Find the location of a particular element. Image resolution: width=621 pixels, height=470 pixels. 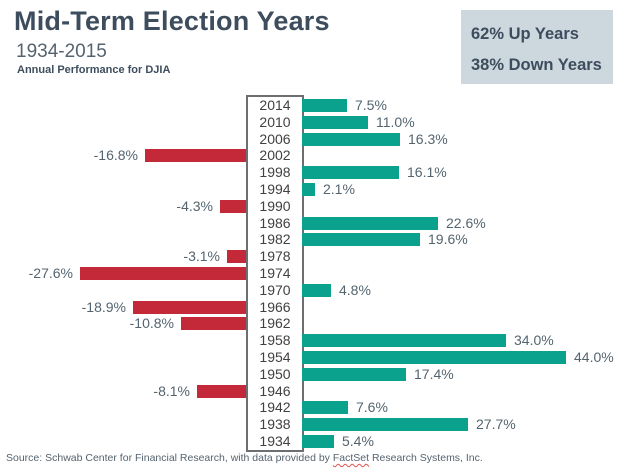

value-label: 34.0% is located at coordinates (534, 340).